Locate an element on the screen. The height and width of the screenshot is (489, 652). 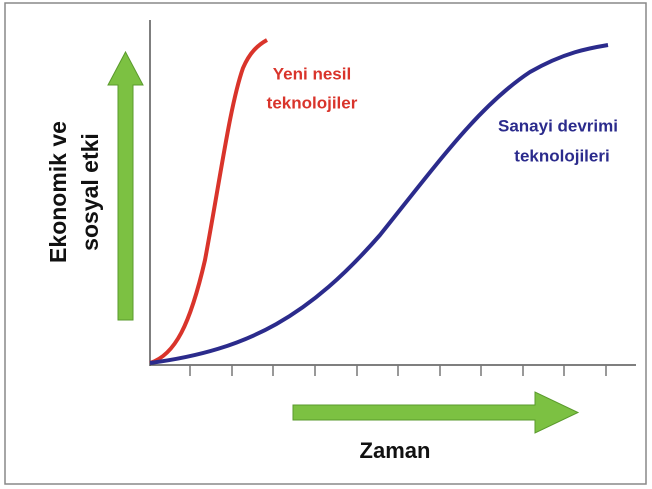
up-arrow is located at coordinates (125, 185).